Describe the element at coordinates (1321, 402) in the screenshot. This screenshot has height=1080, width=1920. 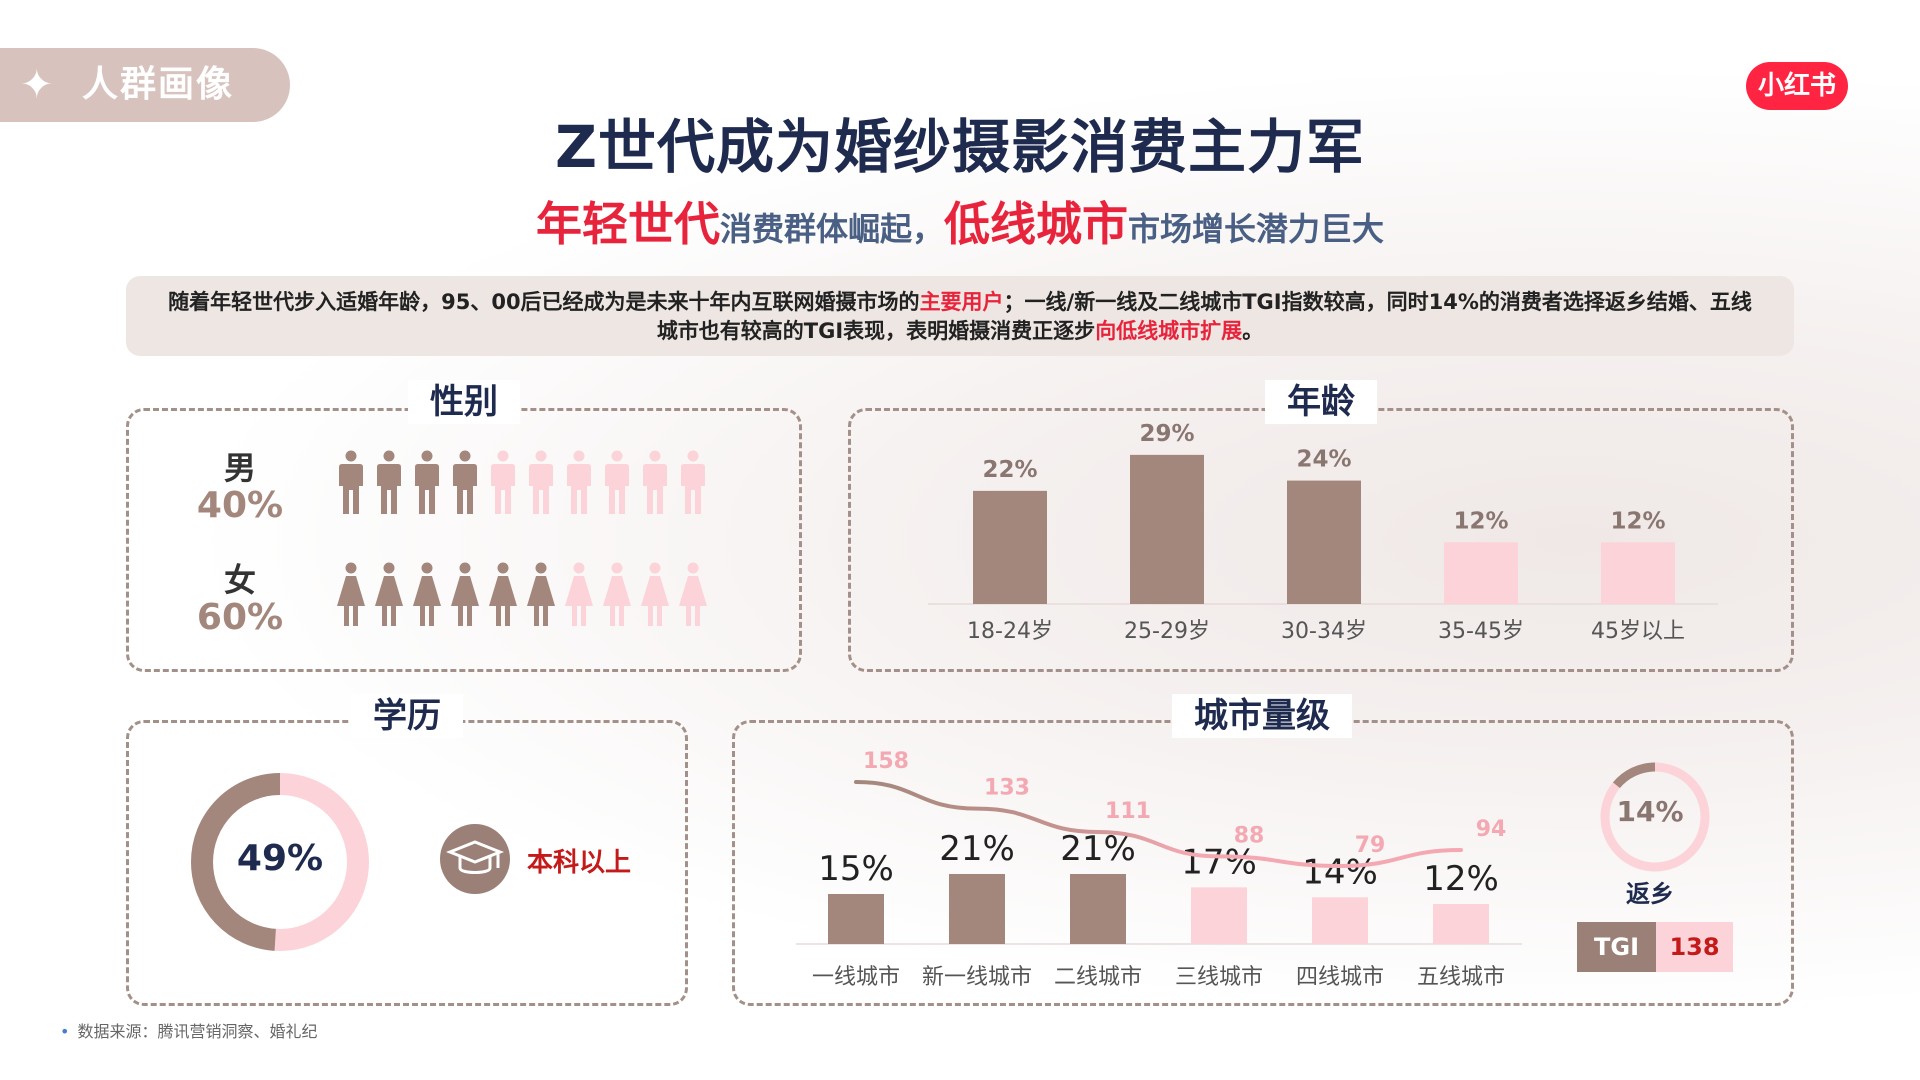
I see `age-panel-title: 年龄` at that location.